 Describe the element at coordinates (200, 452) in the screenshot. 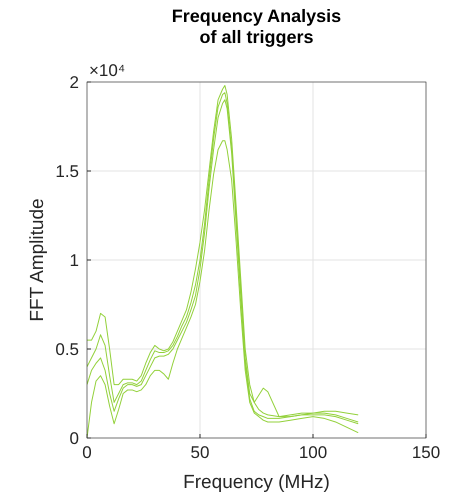

I see `x-tick-label: 50` at that location.